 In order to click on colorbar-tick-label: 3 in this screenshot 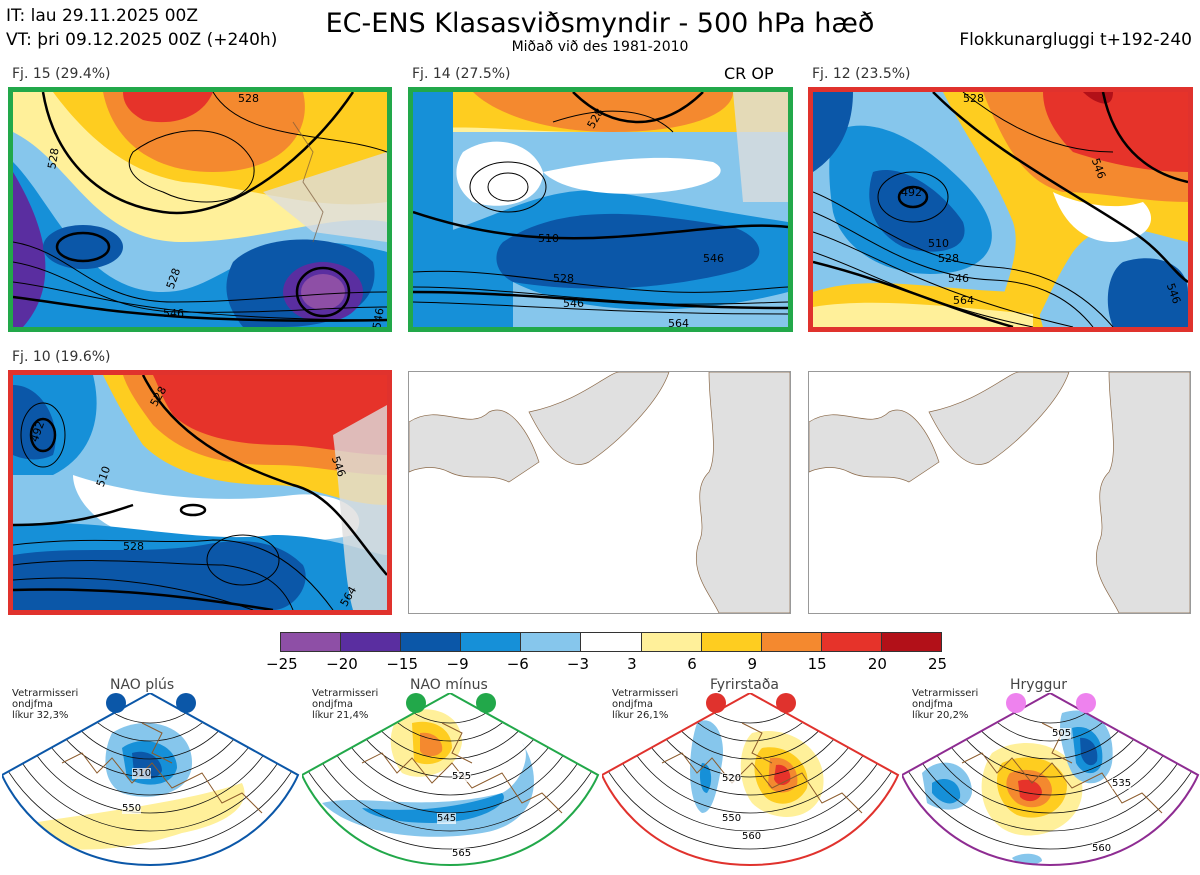, I will do `click(632, 664)`.